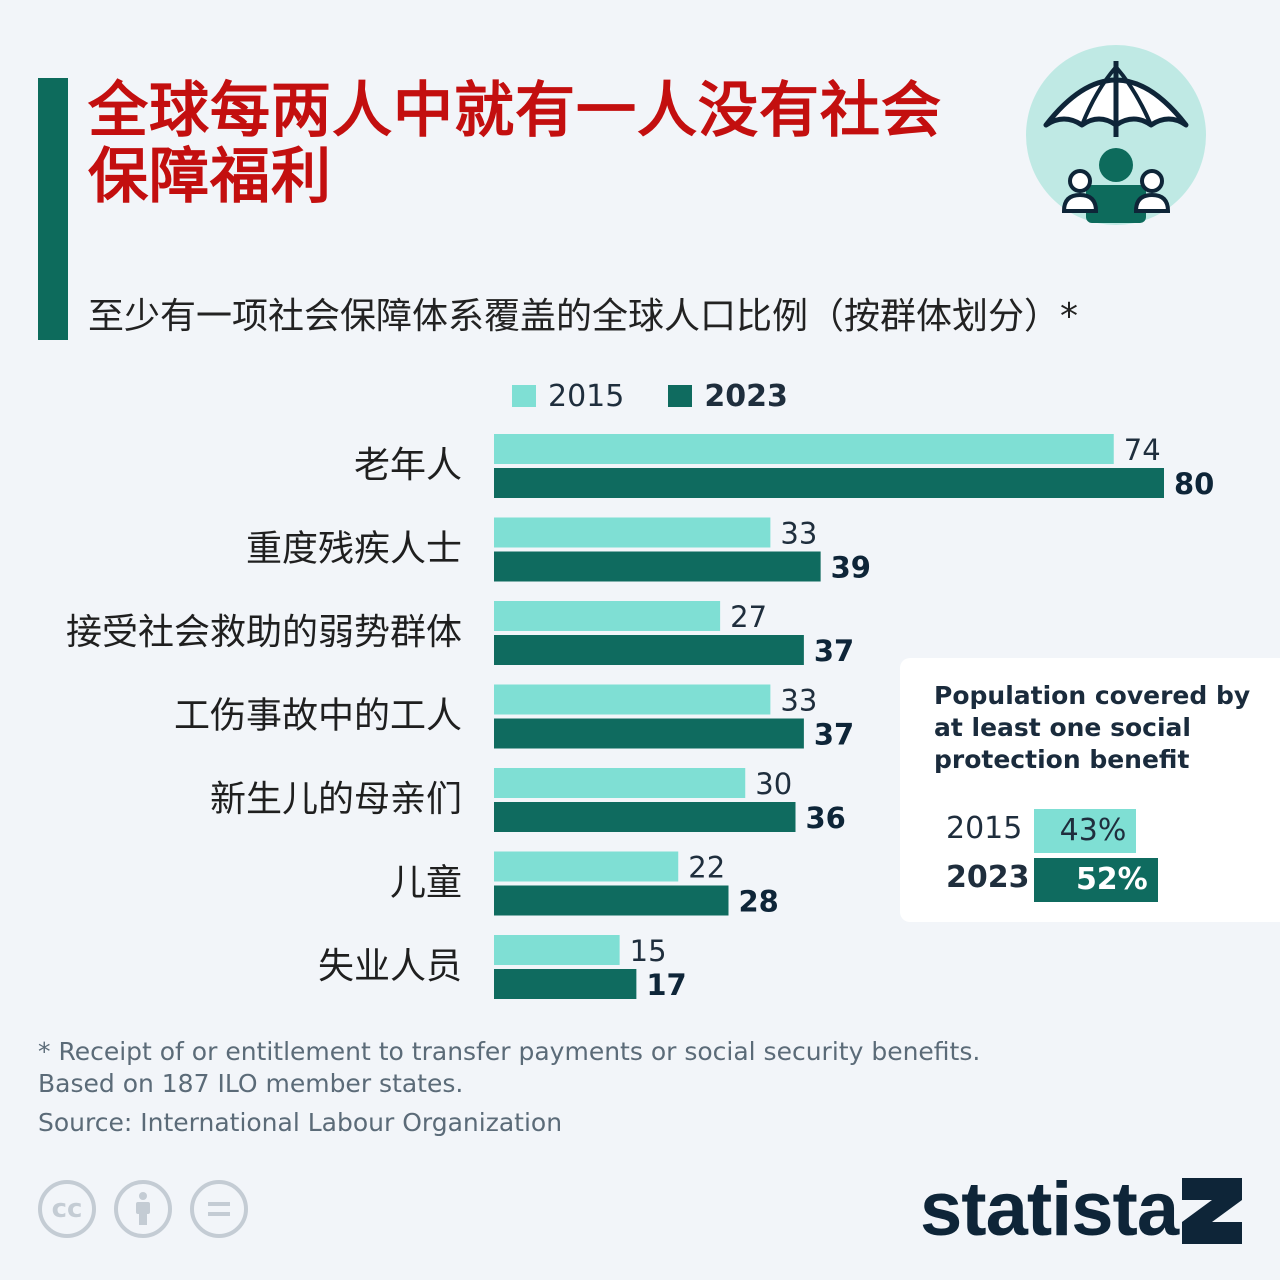 This screenshot has height=1280, width=1280. Describe the element at coordinates (1116, 155) in the screenshot. I see `umbrella-people-icon` at that location.